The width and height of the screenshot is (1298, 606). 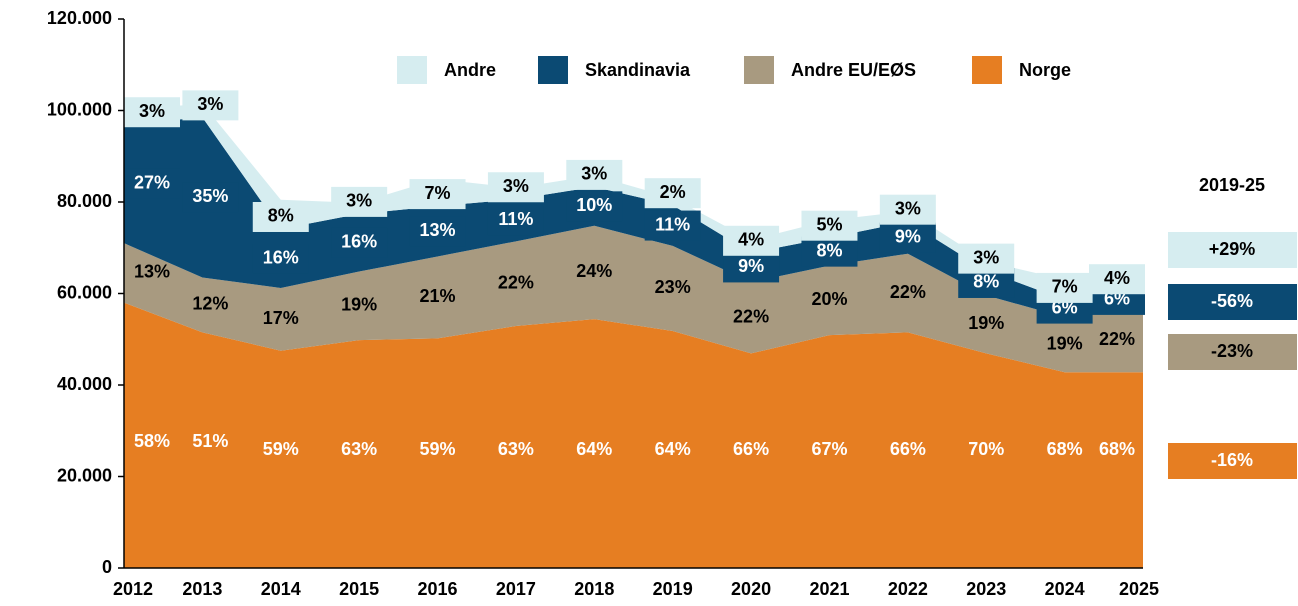 What do you see at coordinates (1065, 589) in the screenshot?
I see `x-tick-label: 2024` at bounding box center [1065, 589].